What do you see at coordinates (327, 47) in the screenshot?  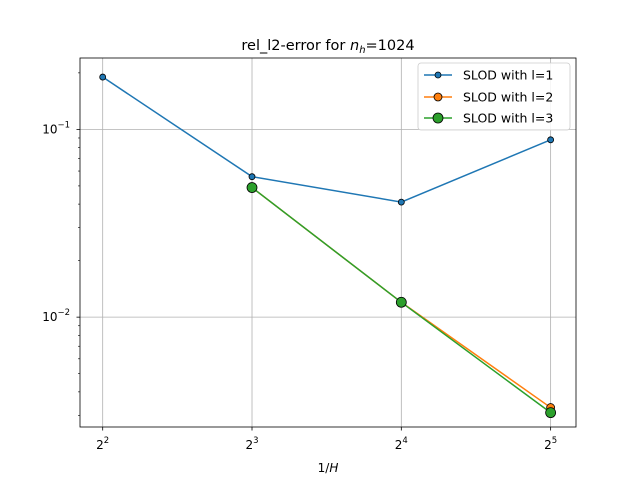 I see `chart-title: rel_l2-error for nh=1024` at bounding box center [327, 47].